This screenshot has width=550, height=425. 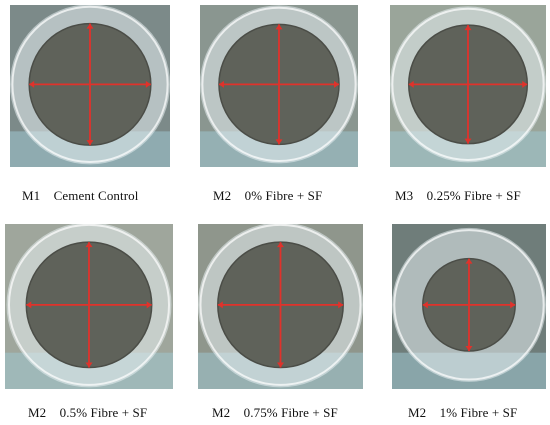 I want to click on caption-m2-0-5: M2 0.5% Fibre + SF, so click(x=88, y=412).